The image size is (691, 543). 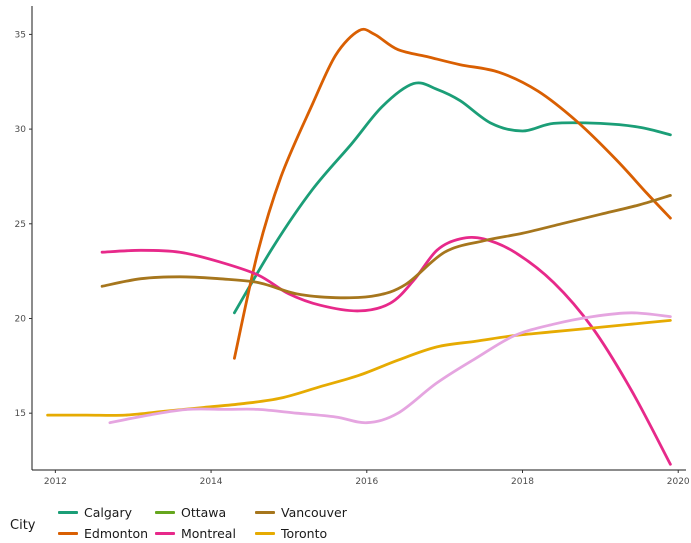 I want to click on y-tick-label: 20, so click(x=21, y=319).